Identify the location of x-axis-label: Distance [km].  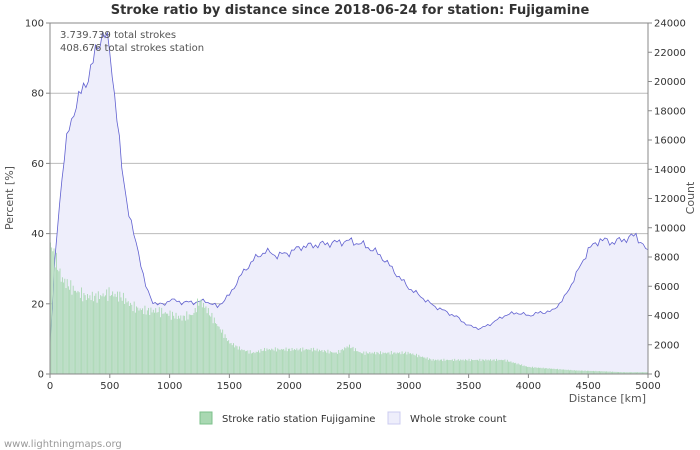
(607, 398).